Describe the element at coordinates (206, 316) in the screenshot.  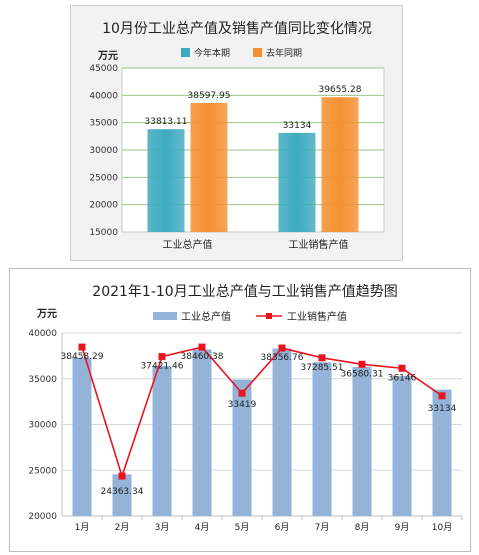
I see `legend-label: 工业总产值` at that location.